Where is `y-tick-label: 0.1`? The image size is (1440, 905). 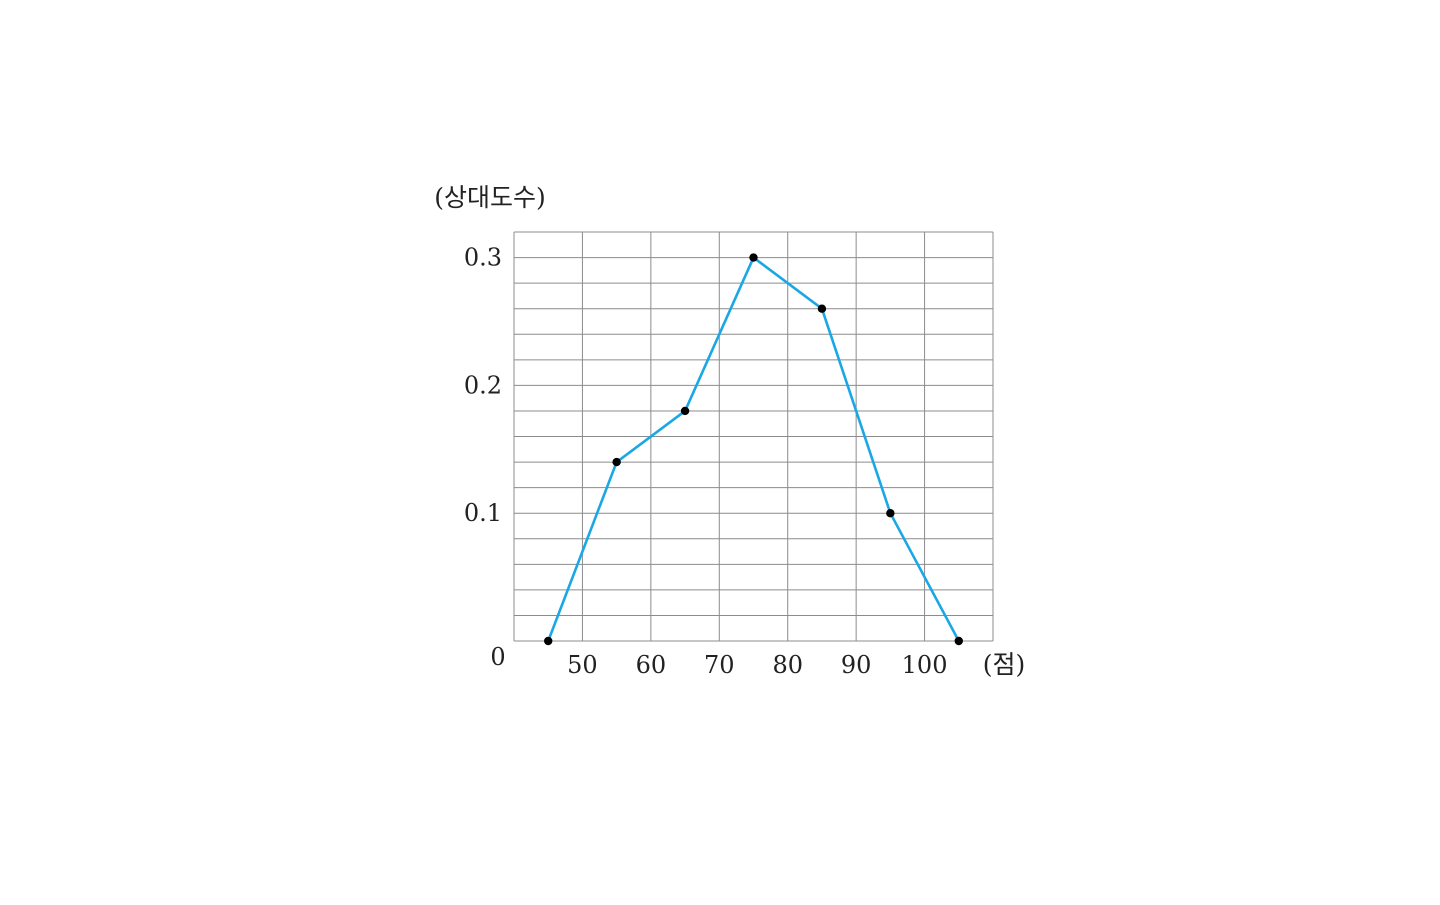 y-tick-label: 0.1 is located at coordinates (483, 513).